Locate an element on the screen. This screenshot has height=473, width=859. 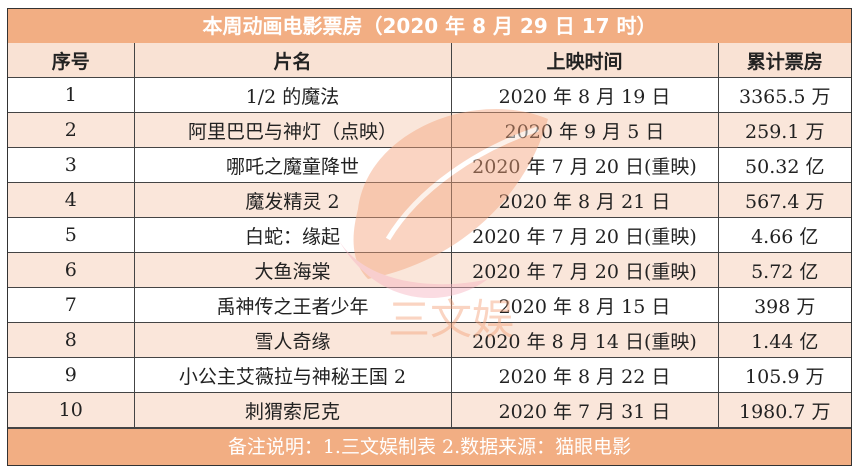
table-row: 8 雪人奇缘 2020 年 8 月 14 日(重映) 1.44 亿 is located at coordinates (429, 340).